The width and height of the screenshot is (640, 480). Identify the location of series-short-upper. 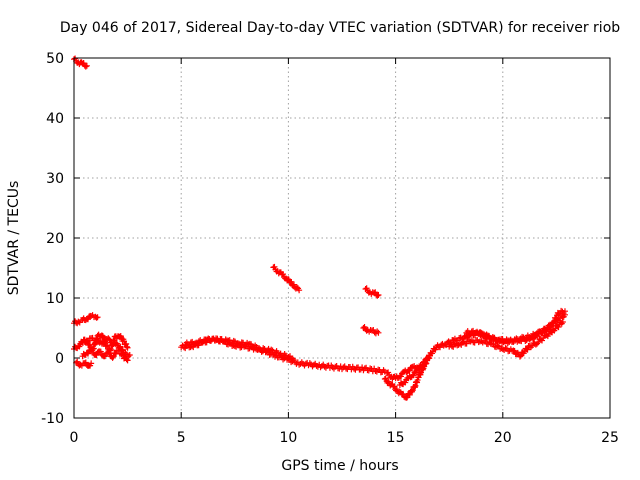
(372, 292).